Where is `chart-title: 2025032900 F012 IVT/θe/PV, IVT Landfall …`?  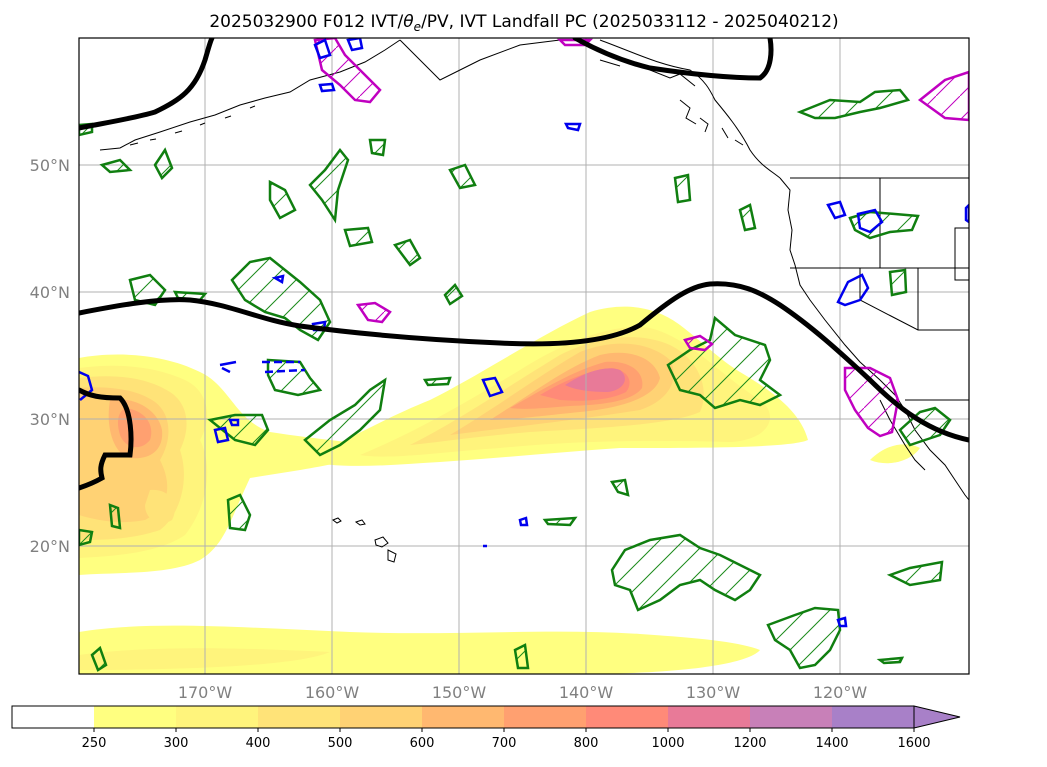 chart-title: 2025032900 F012 IVT/θe/PV, IVT Landfall … is located at coordinates (523, 23).